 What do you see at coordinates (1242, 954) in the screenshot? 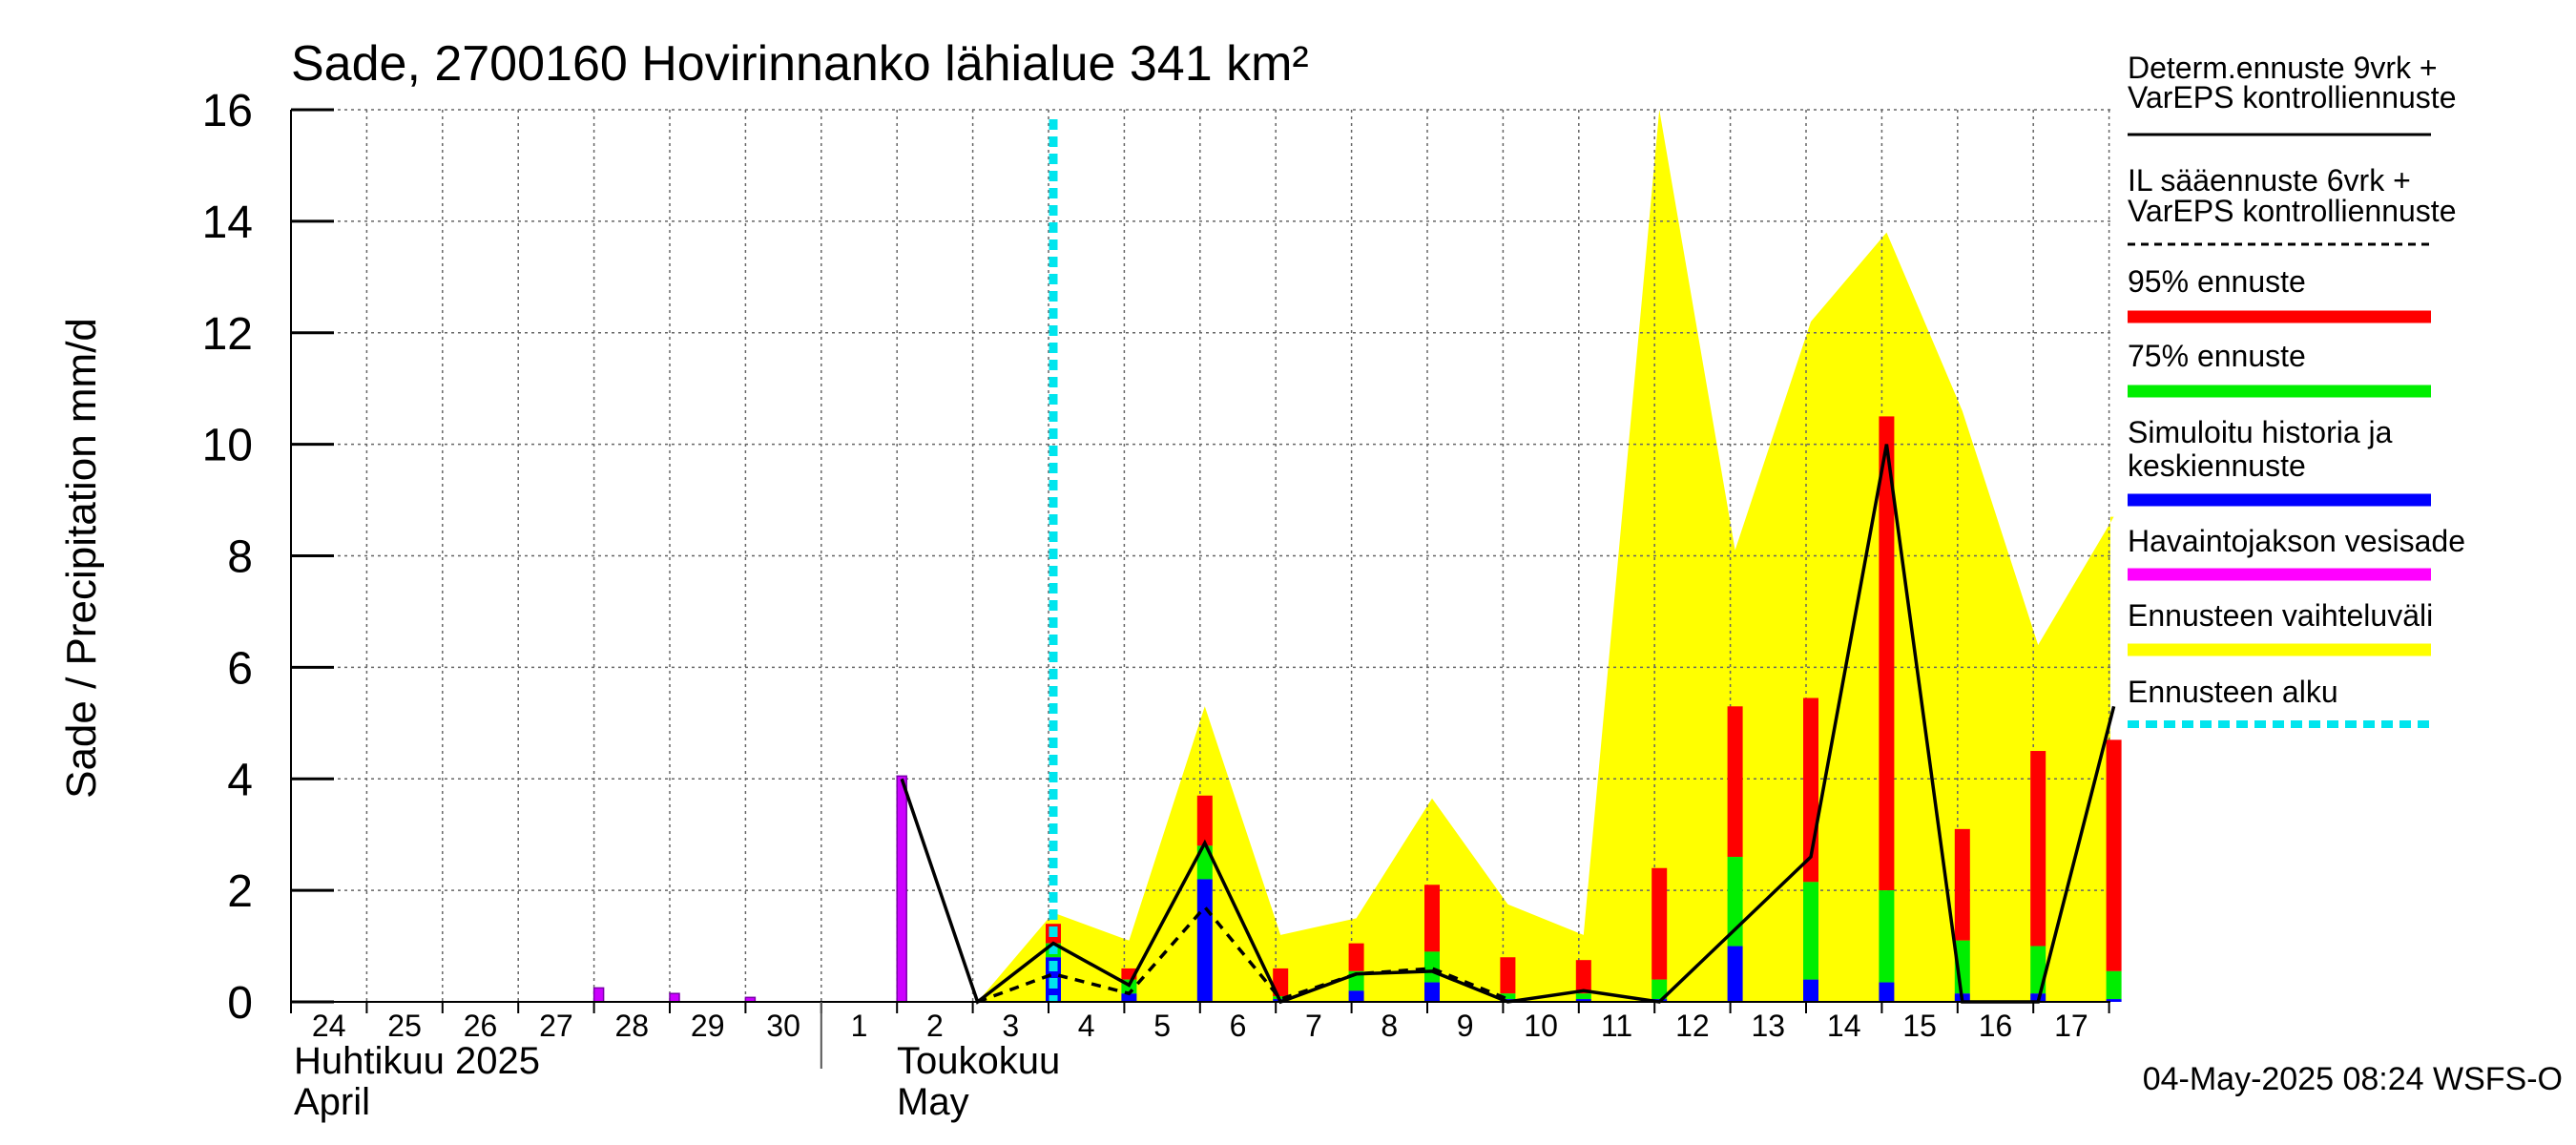
I see `il-forecast-line` at bounding box center [1242, 954].